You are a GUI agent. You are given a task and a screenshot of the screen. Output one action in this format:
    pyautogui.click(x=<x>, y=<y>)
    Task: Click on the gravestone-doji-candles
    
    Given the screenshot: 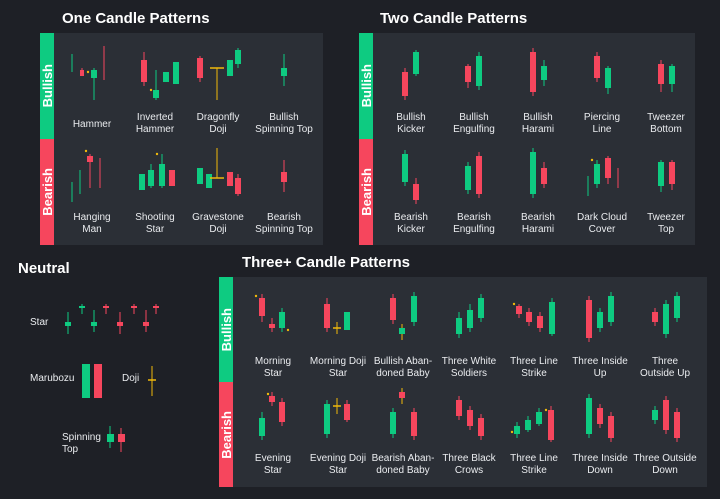 What is the action you would take?
    pyautogui.click(x=219, y=172)
    